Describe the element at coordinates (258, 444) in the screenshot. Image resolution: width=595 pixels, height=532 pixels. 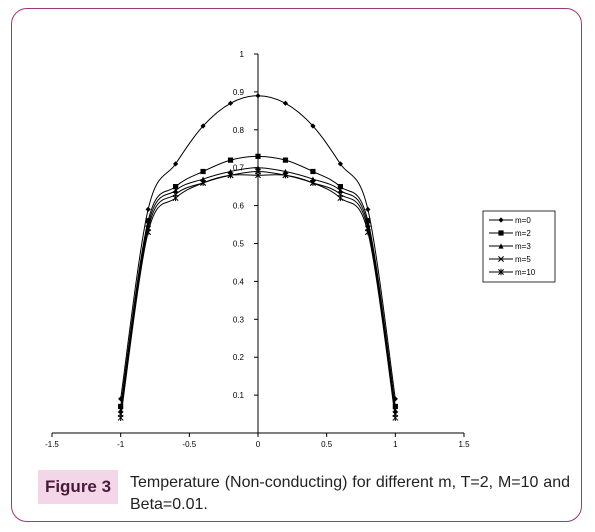
I see `x-tick-label: 0` at that location.